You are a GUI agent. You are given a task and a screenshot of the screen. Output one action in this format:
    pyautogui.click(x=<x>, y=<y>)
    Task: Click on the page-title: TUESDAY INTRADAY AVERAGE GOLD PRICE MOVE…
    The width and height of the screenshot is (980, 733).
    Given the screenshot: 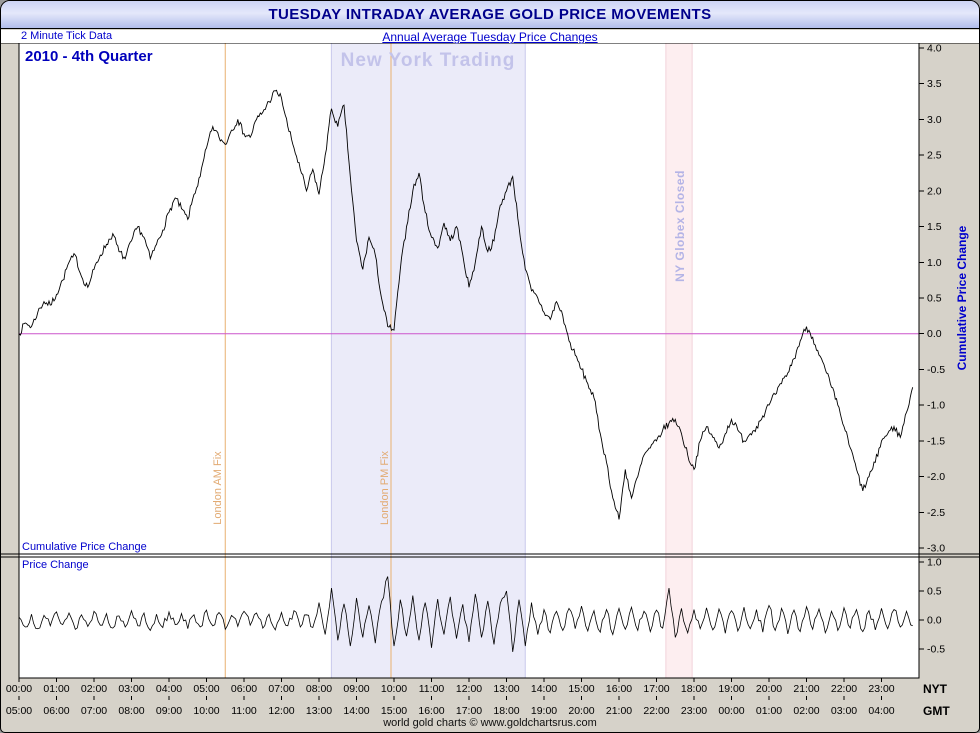 What is the action you would take?
    pyautogui.click(x=490, y=14)
    